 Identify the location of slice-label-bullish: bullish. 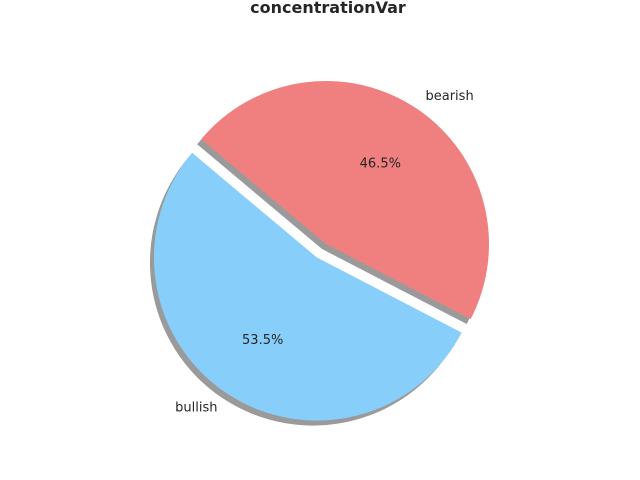
(196, 408).